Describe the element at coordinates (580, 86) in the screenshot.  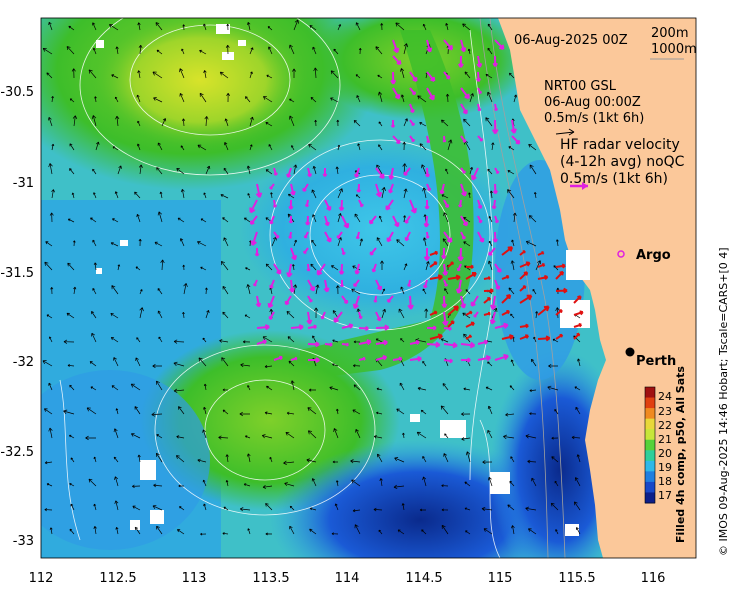
I see `gsl-title: NRT00 GSL` at that location.